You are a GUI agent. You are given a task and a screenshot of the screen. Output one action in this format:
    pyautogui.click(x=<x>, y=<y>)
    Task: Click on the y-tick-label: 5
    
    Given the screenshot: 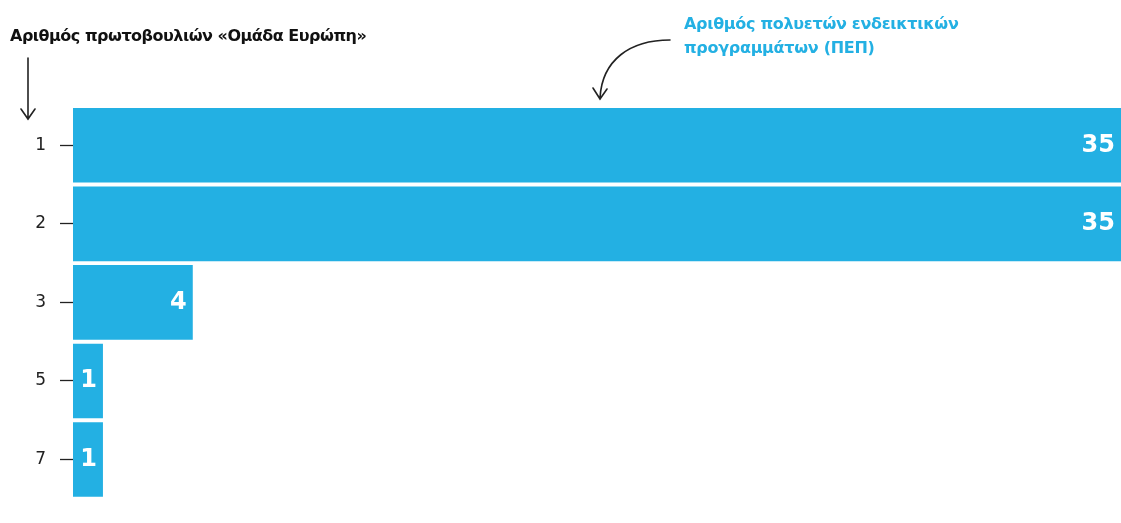 What is the action you would take?
    pyautogui.click(x=40, y=379)
    